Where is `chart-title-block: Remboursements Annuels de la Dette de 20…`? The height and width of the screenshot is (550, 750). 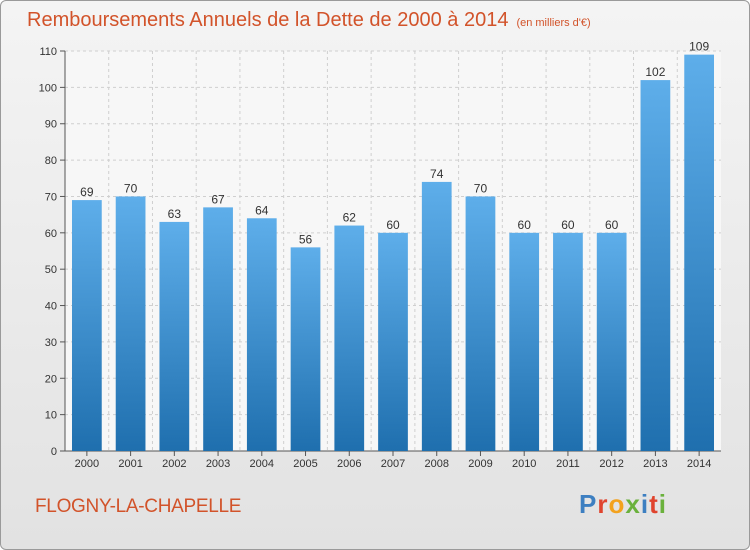 chart-title-block: Remboursements Annuels de la Dette de 20… is located at coordinates (309, 20).